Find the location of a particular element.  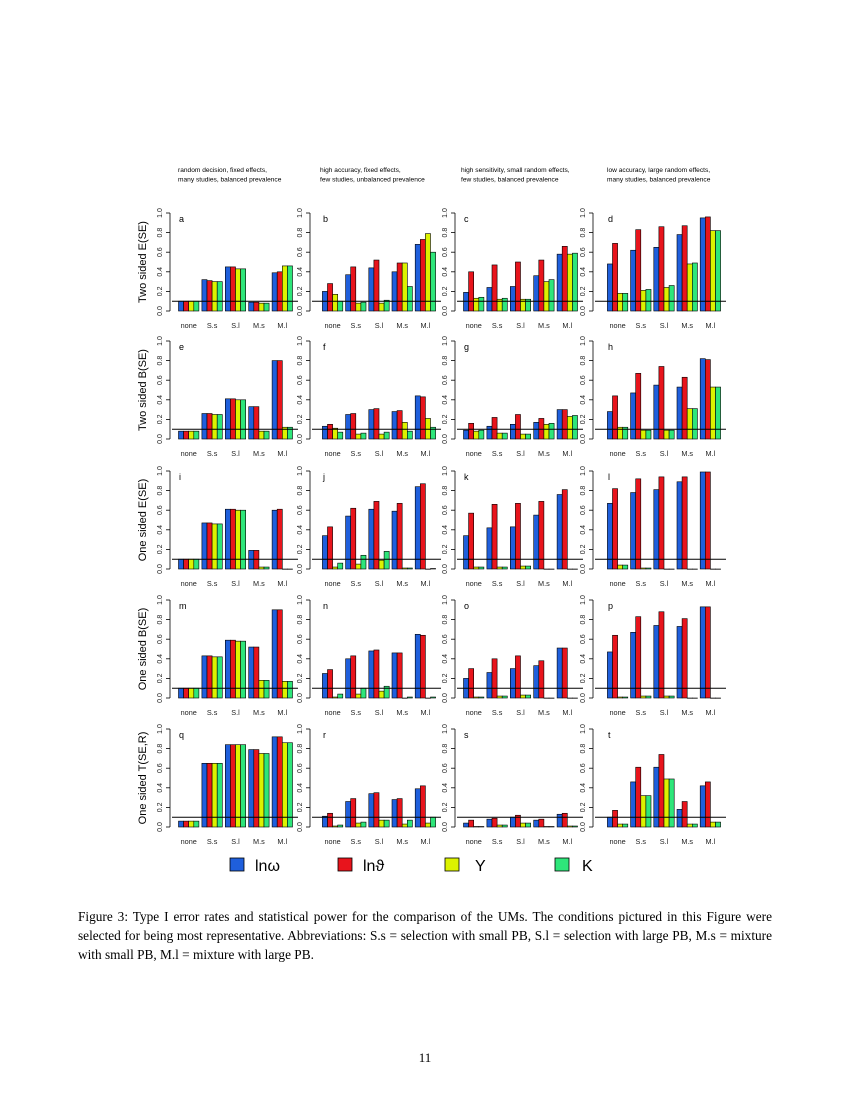

bar-a-S.l-3 is located at coordinates (243, 290).